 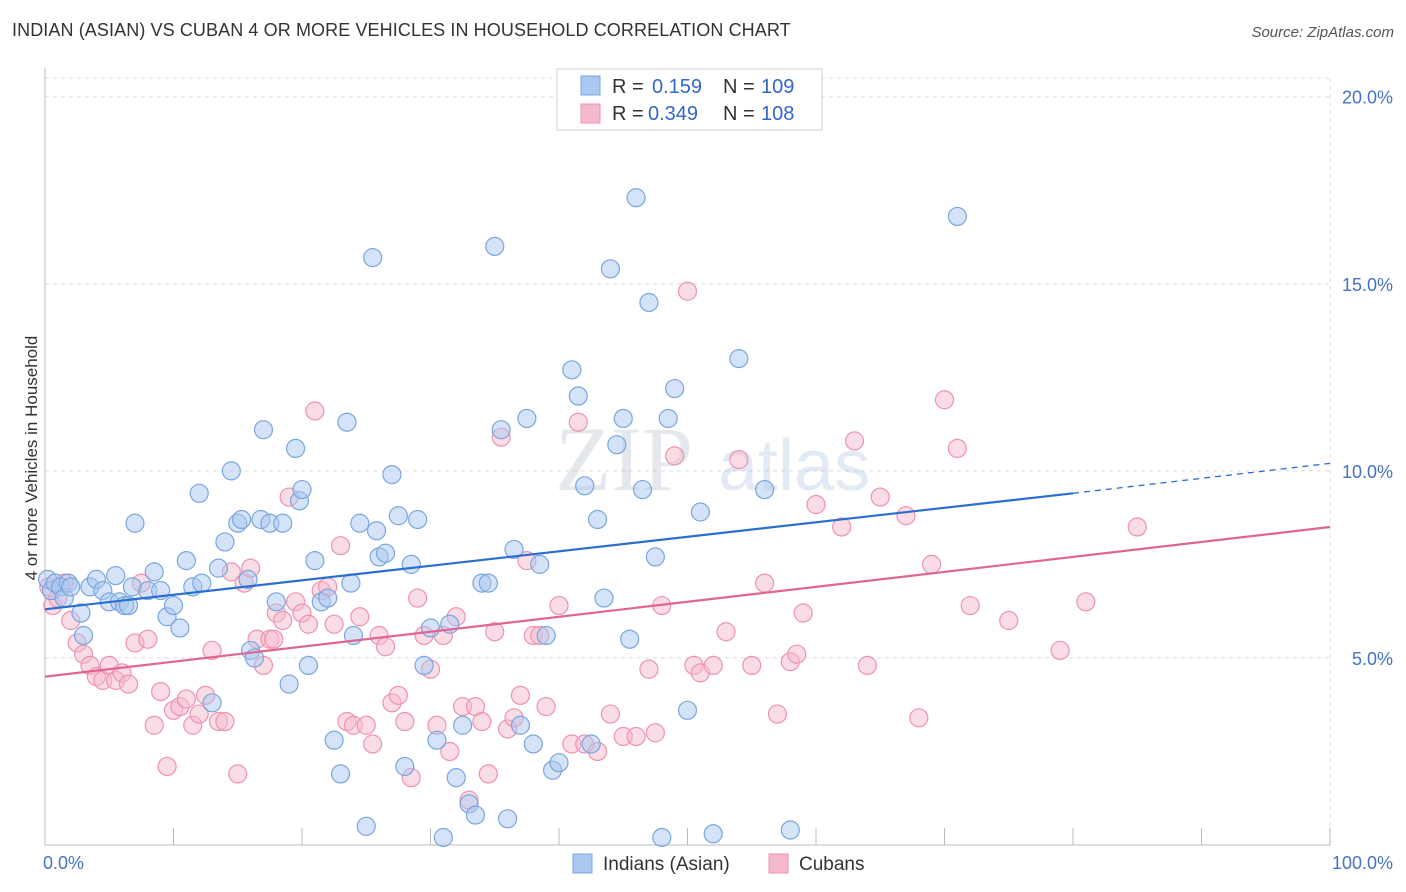 I want to click on x-tick-label-min: 0.0%, so click(x=63, y=863).